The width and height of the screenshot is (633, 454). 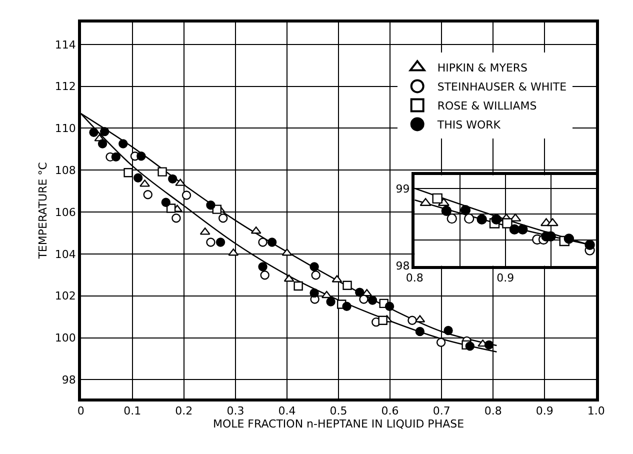 What do you see at coordinates (390, 411) in the screenshot?
I see `x-tick-label: 0.6` at bounding box center [390, 411].